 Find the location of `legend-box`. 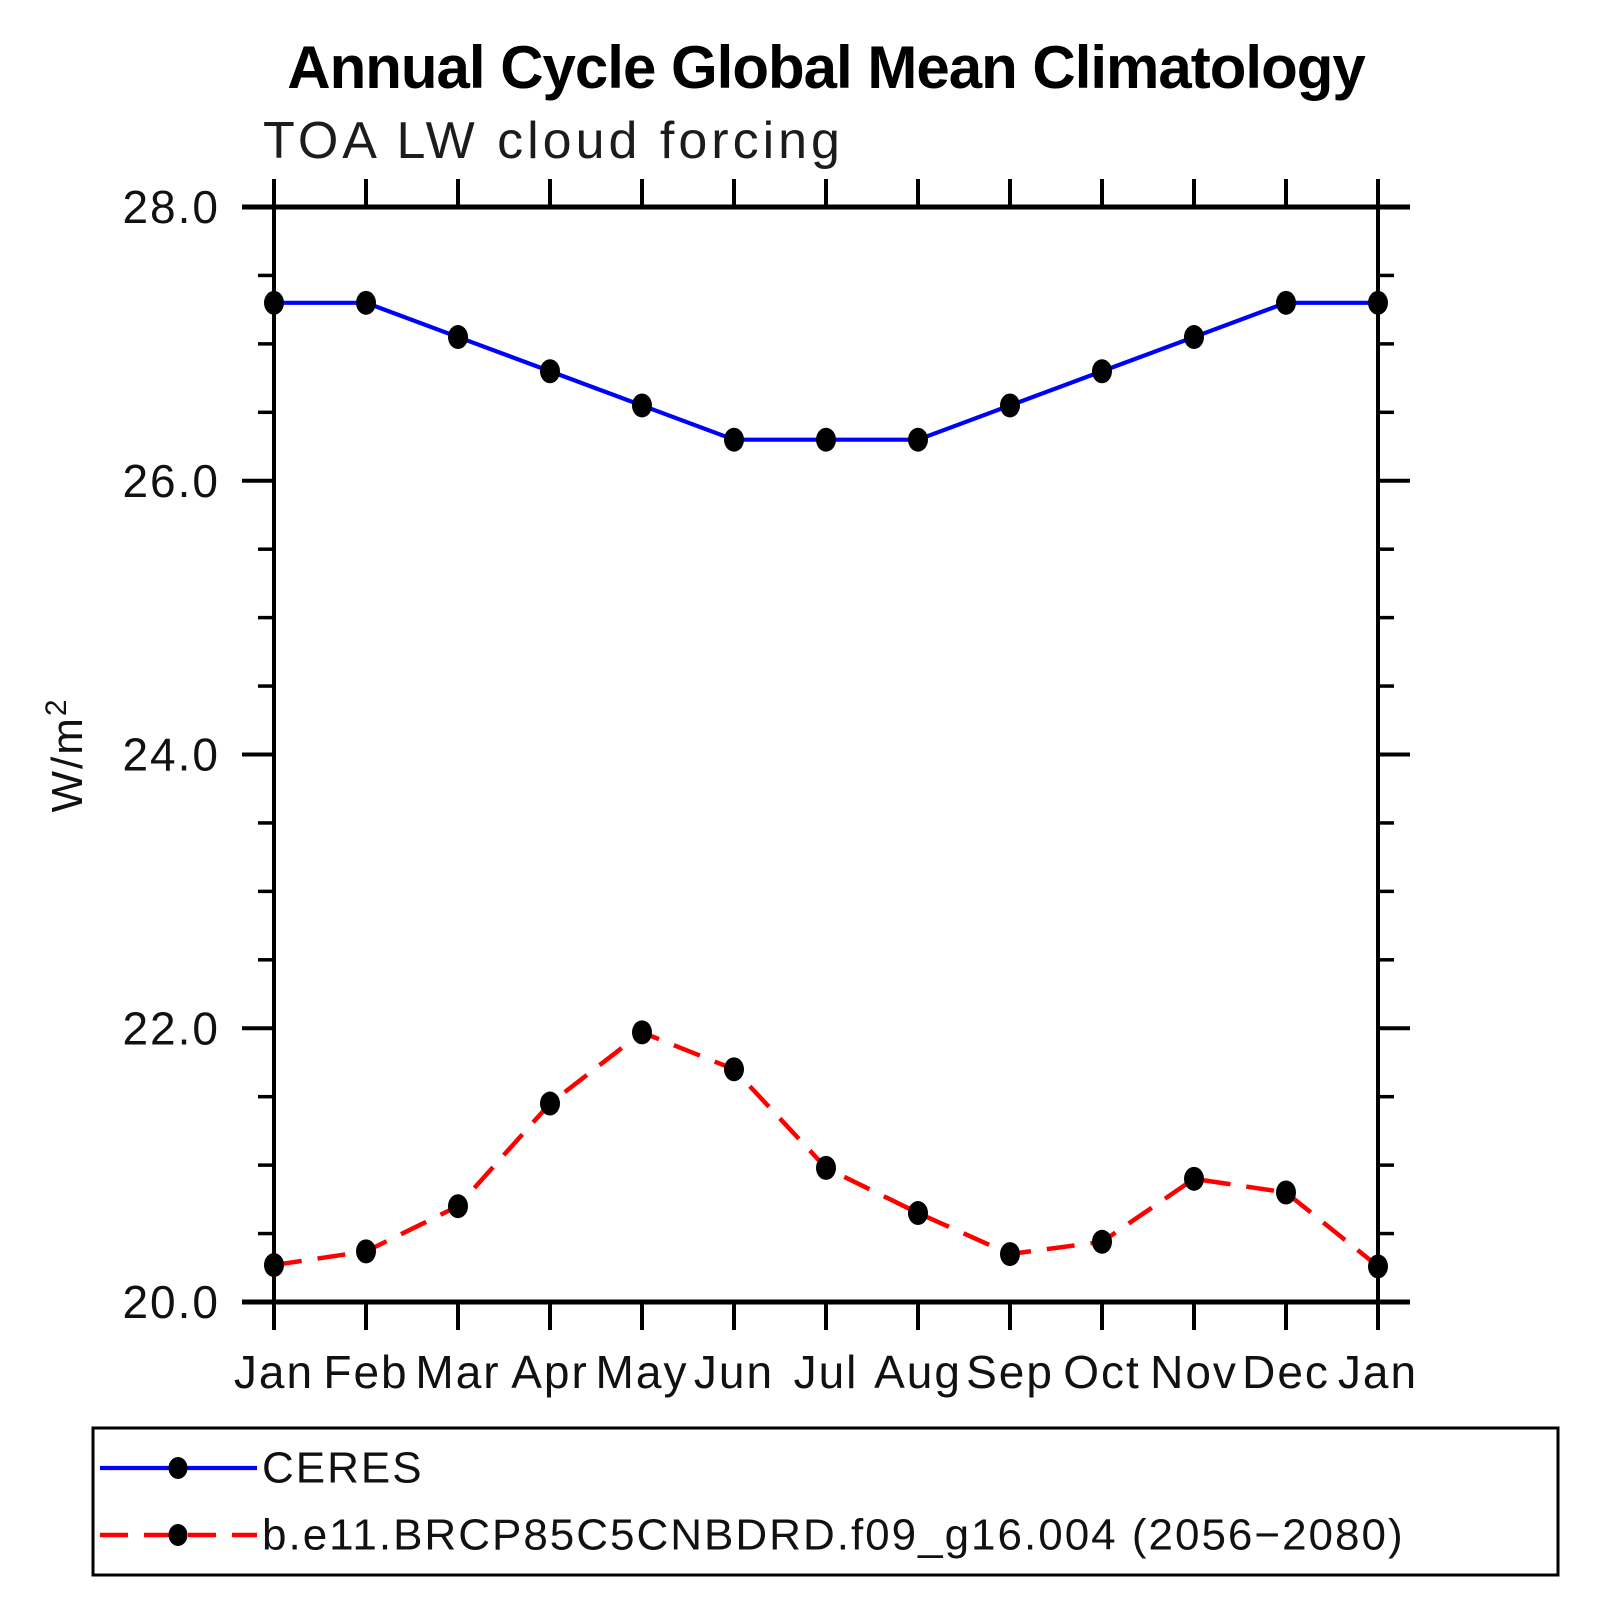

legend-box is located at coordinates (825, 1501).